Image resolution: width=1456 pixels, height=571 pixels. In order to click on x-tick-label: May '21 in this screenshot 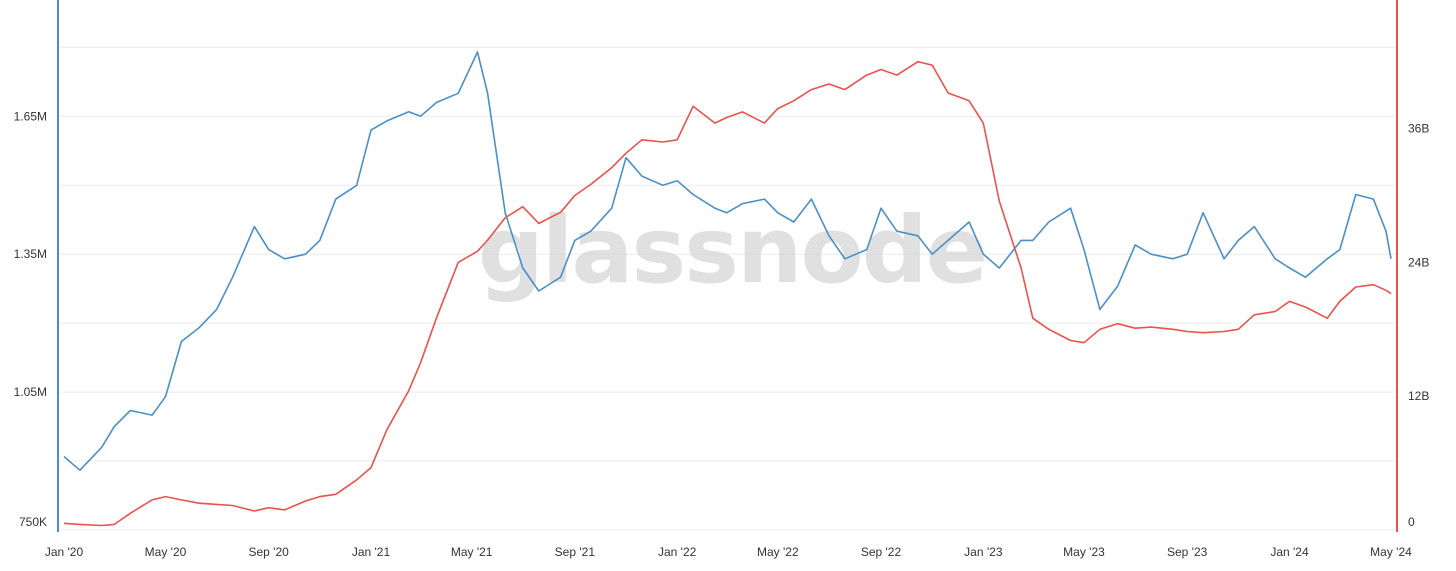, I will do `click(472, 552)`.